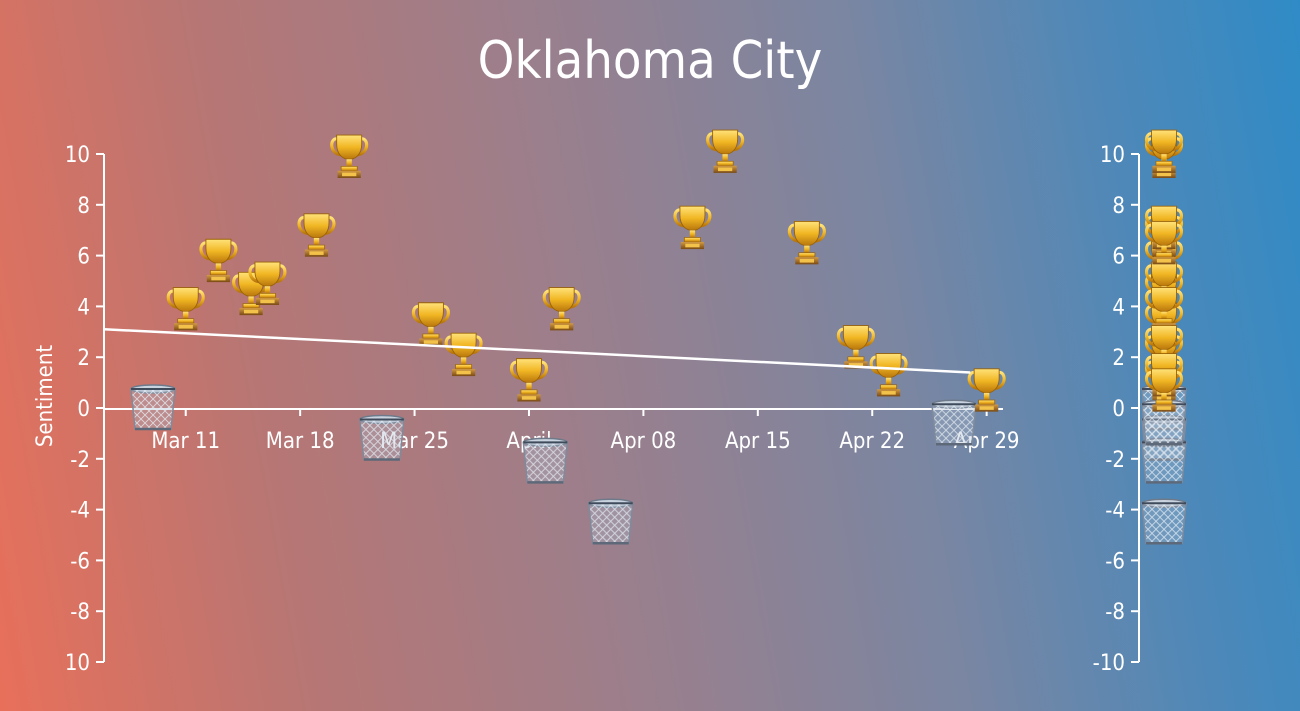 This screenshot has height=711, width=1300. I want to click on y-tick-label: -2, so click(80, 460).